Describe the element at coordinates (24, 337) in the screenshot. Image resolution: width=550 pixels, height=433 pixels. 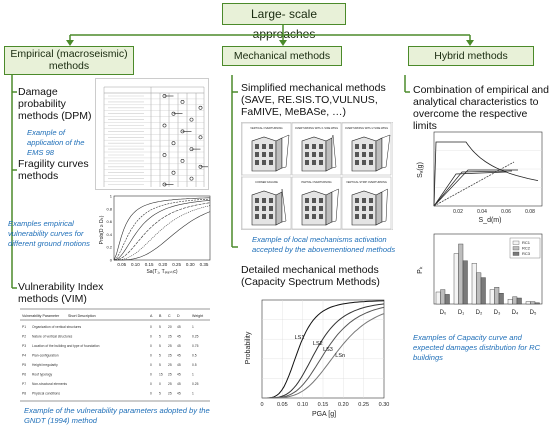
I see `vim-param-code: P2` at that location.